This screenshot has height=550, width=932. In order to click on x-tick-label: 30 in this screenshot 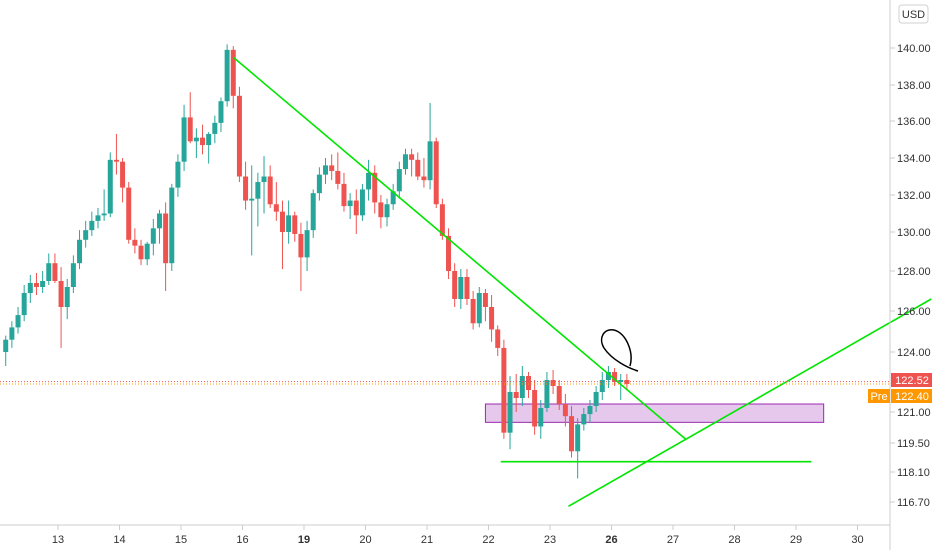, I will do `click(857, 540)`.